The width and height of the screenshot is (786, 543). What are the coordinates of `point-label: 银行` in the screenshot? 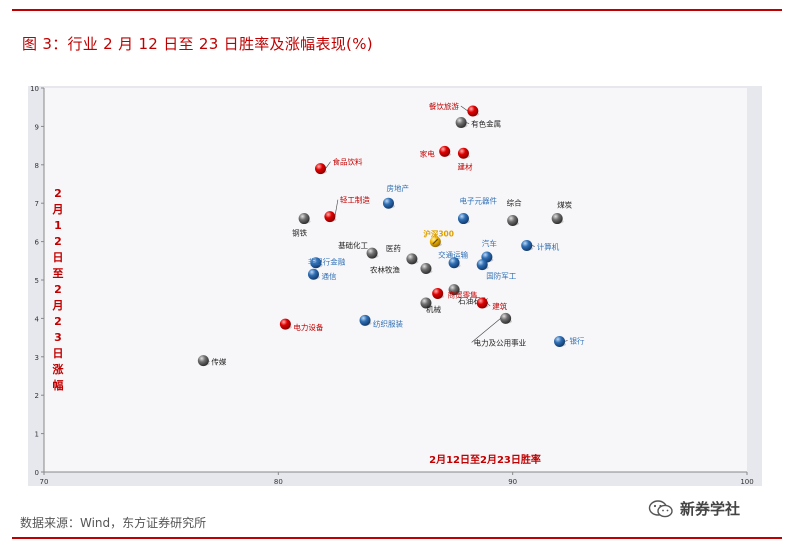 It's located at (577, 340).